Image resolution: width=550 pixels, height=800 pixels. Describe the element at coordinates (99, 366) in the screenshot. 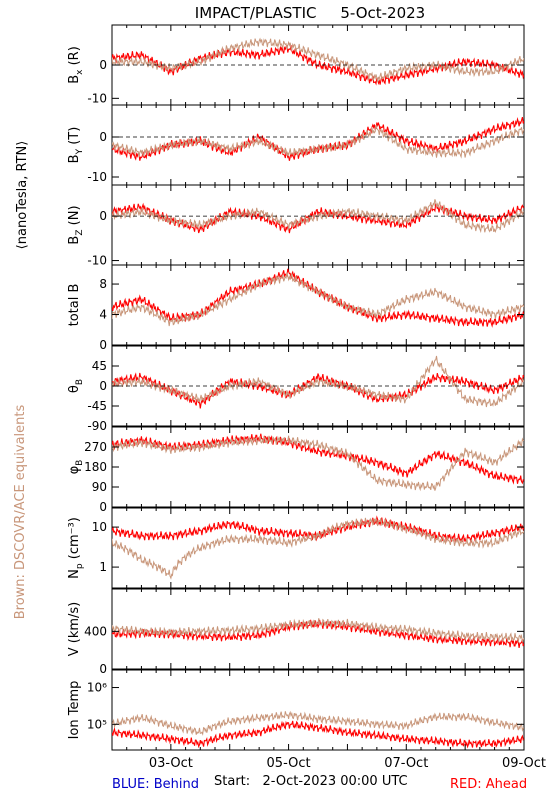

I see `y-tick-label: 45` at that location.